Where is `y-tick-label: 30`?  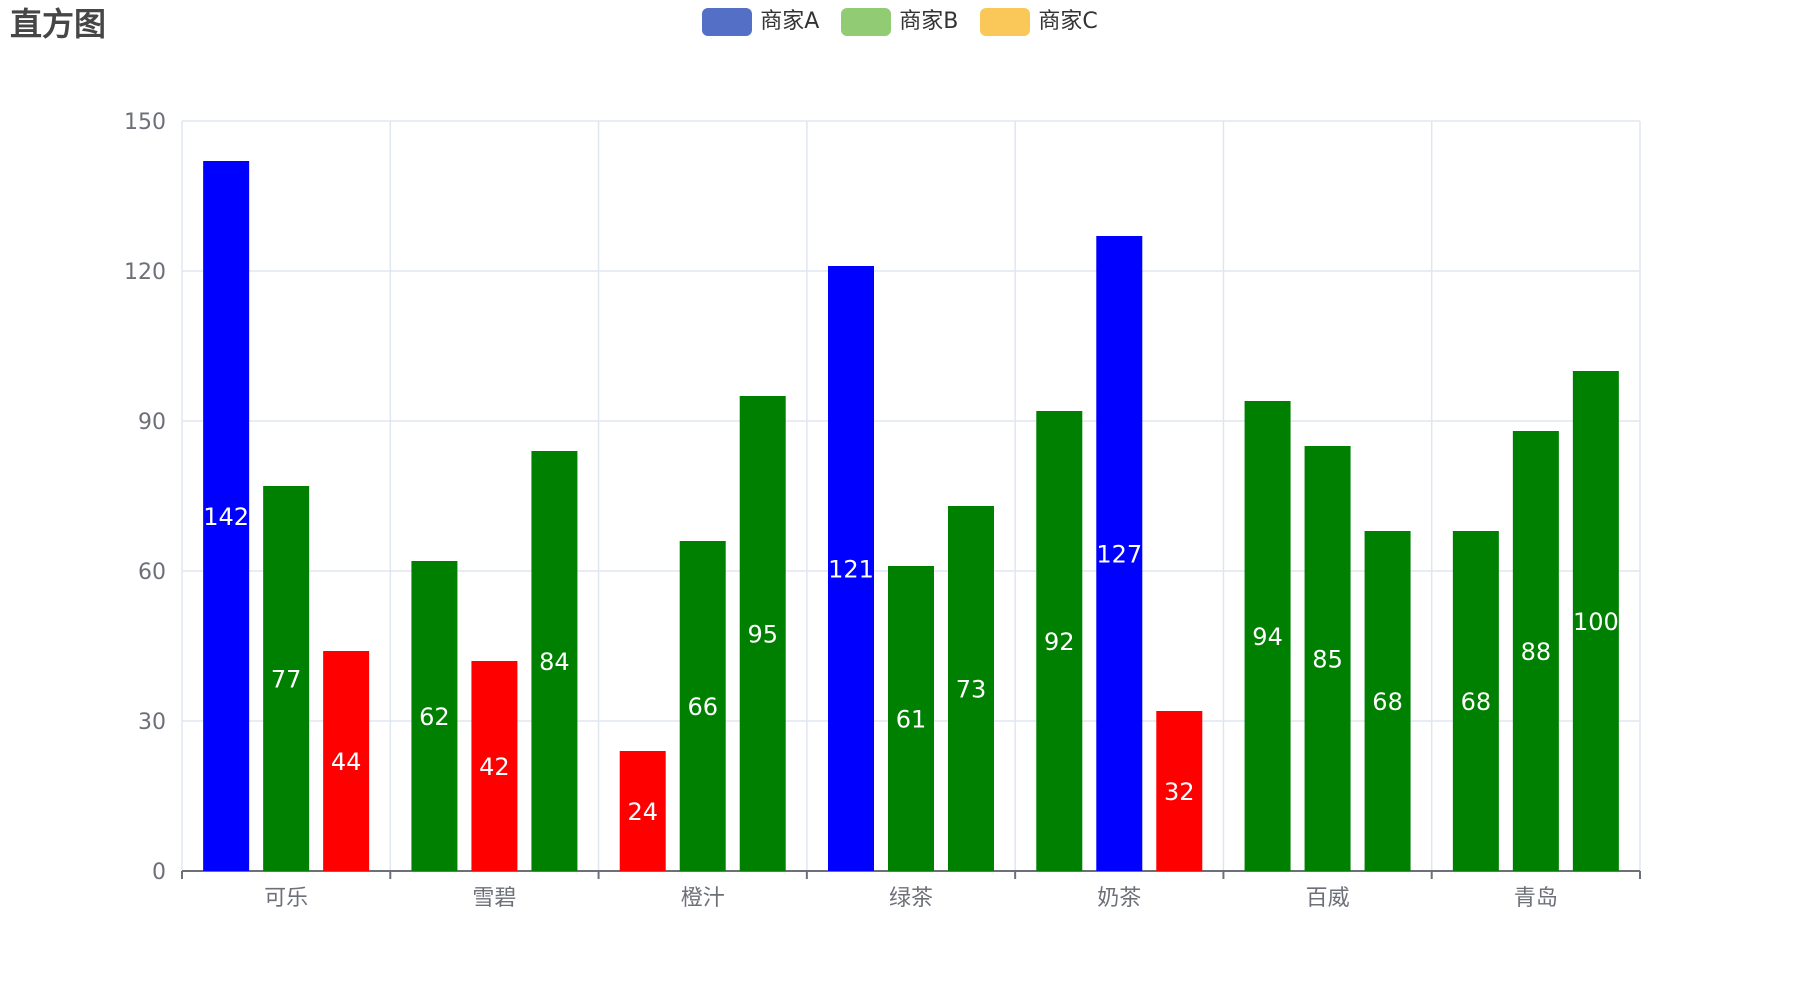
y-tick-label: 30 is located at coordinates (152, 722).